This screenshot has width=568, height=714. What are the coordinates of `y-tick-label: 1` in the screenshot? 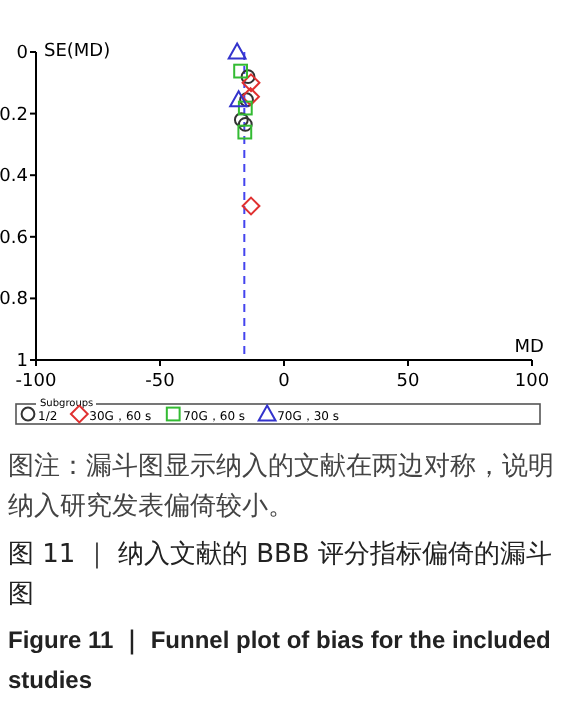 It's located at (22, 362).